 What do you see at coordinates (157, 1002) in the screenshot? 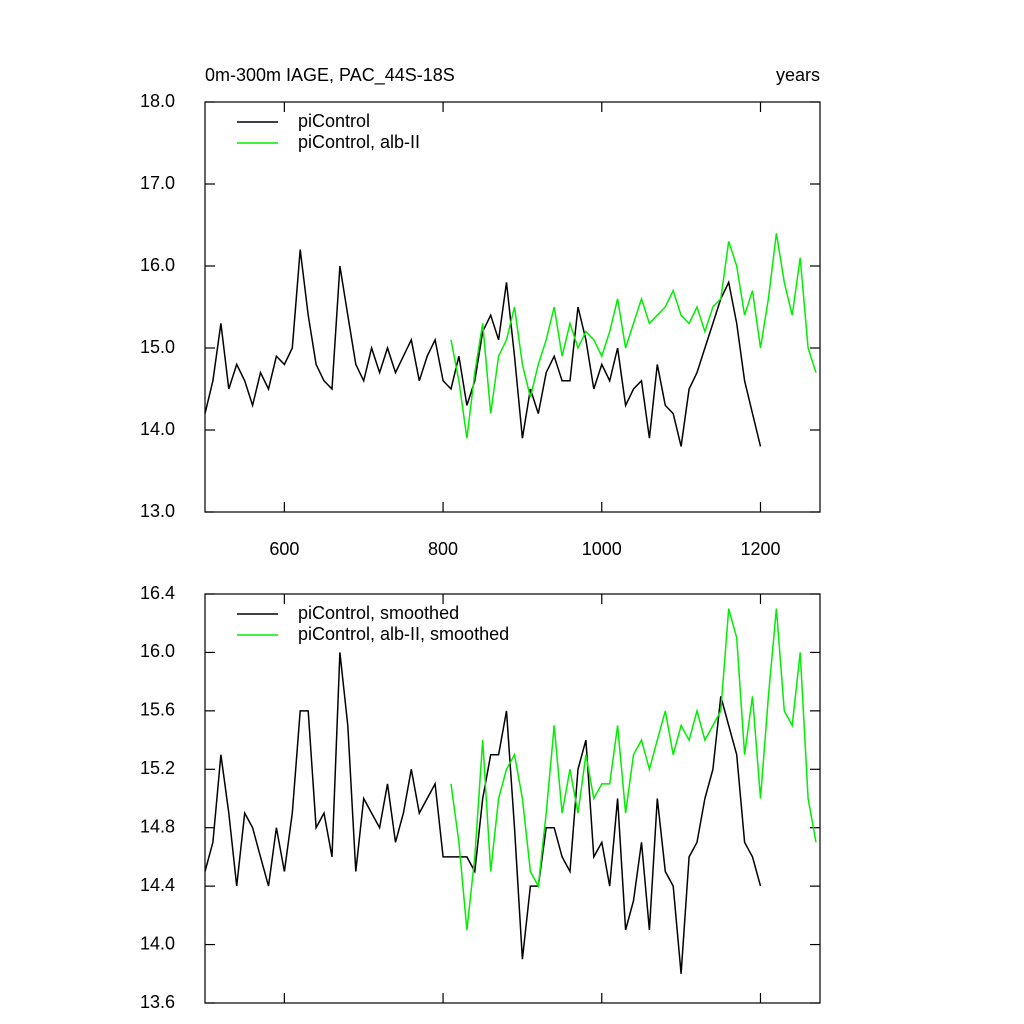
I see `y-tick-label: 13.6` at bounding box center [157, 1002].